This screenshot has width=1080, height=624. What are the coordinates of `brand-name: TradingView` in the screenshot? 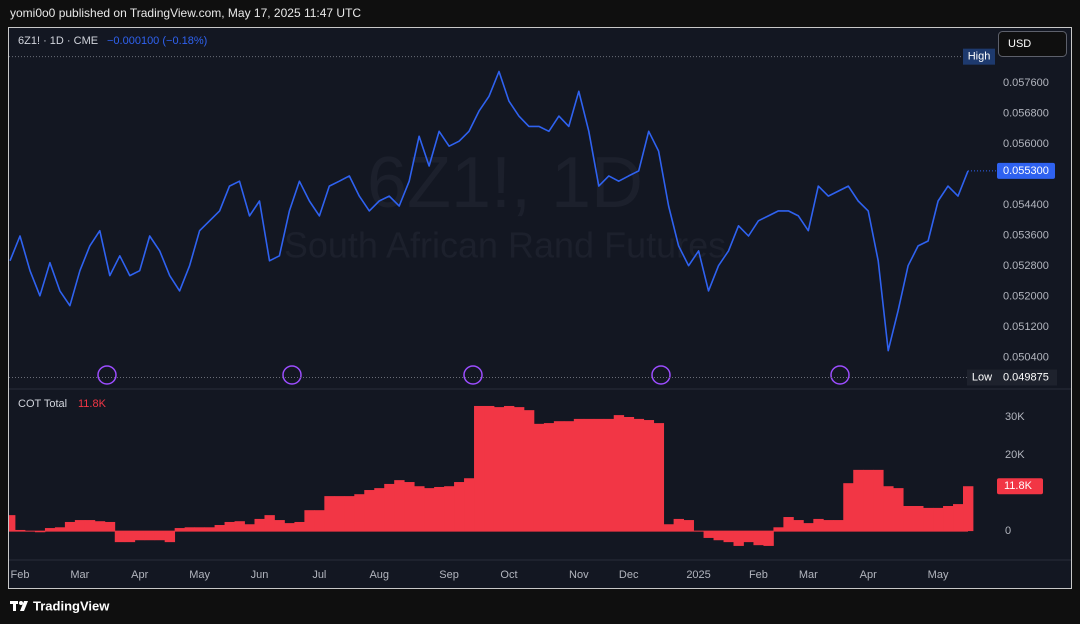 It's located at (71, 605).